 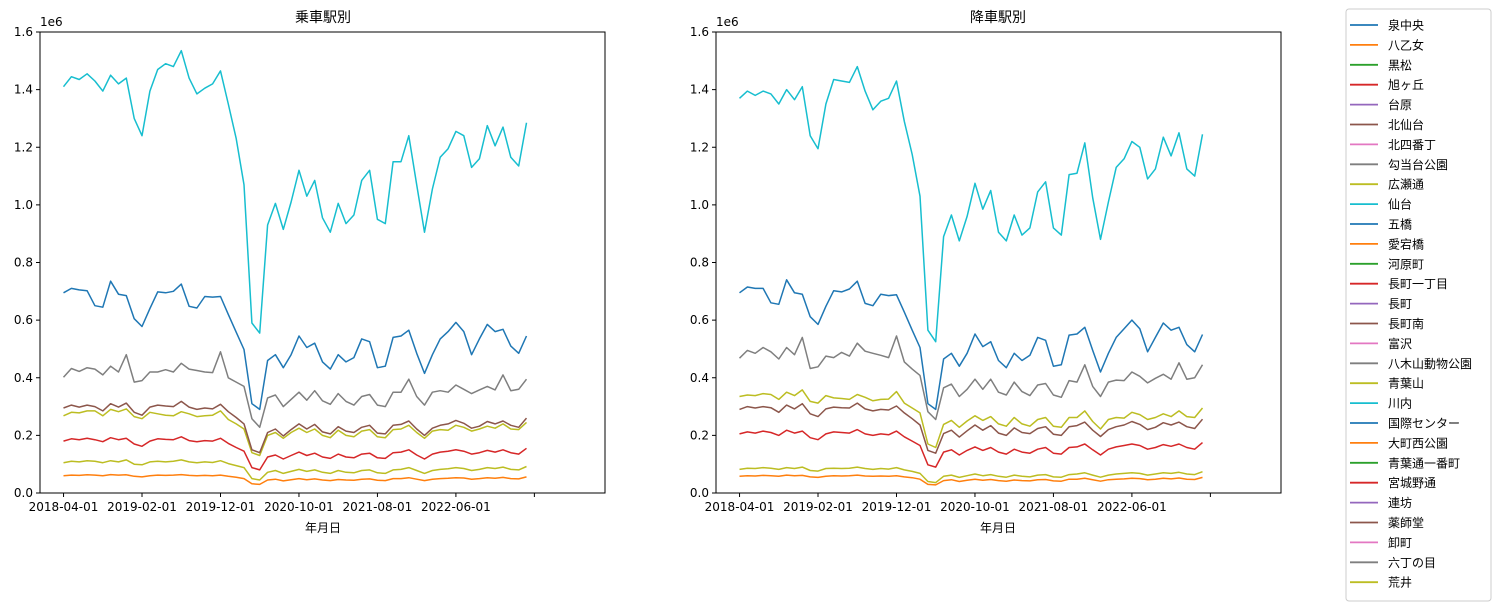 What do you see at coordinates (1400, 104) in the screenshot?
I see `legend-label: 台原` at bounding box center [1400, 104].